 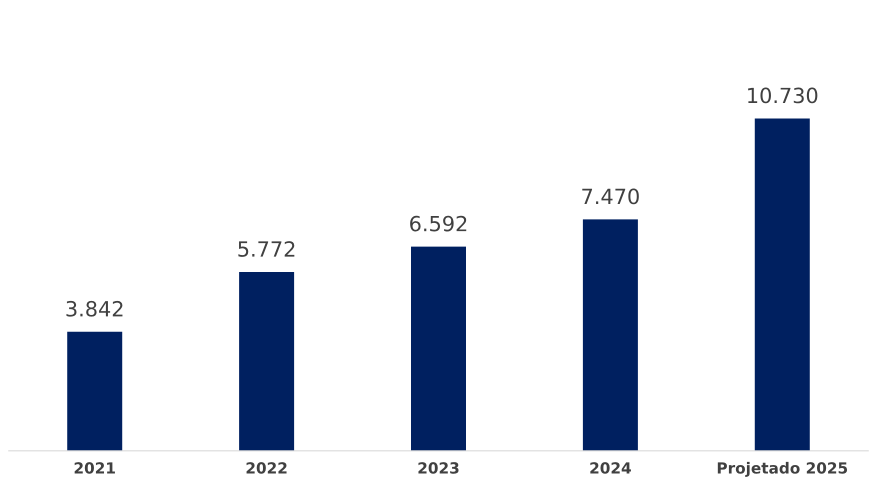 I want to click on x-tick-label: 2021, so click(x=94, y=468).